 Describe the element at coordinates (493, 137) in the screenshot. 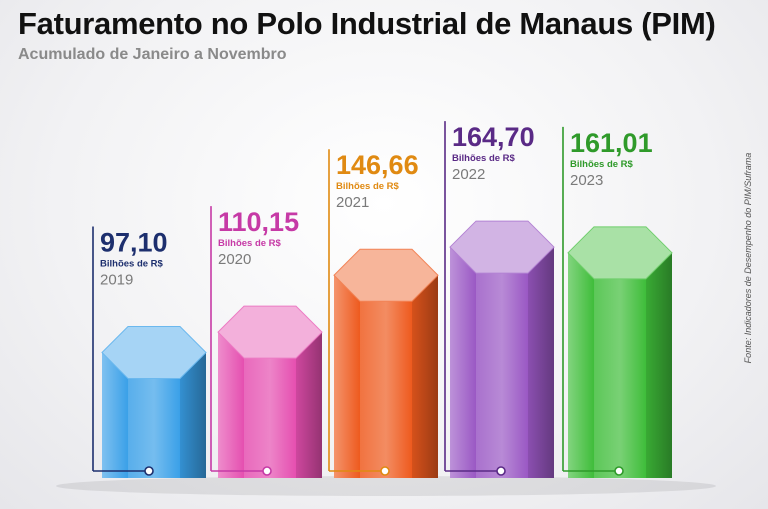

I see `data-label-value: 164,70` at that location.